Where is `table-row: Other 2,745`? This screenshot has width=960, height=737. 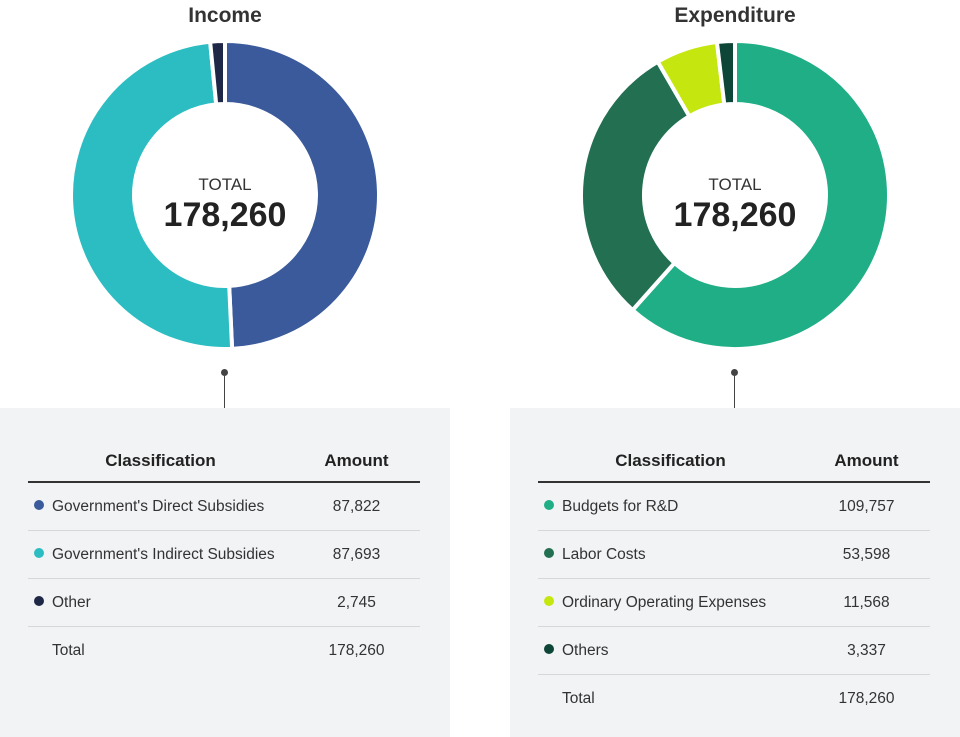
table-row: Other 2,745 is located at coordinates (224, 602).